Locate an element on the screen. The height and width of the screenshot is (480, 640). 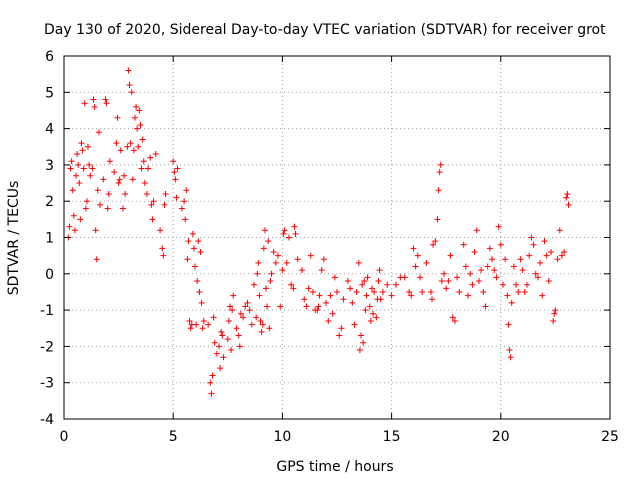
y-tick-label: 6 is located at coordinates (49, 57).